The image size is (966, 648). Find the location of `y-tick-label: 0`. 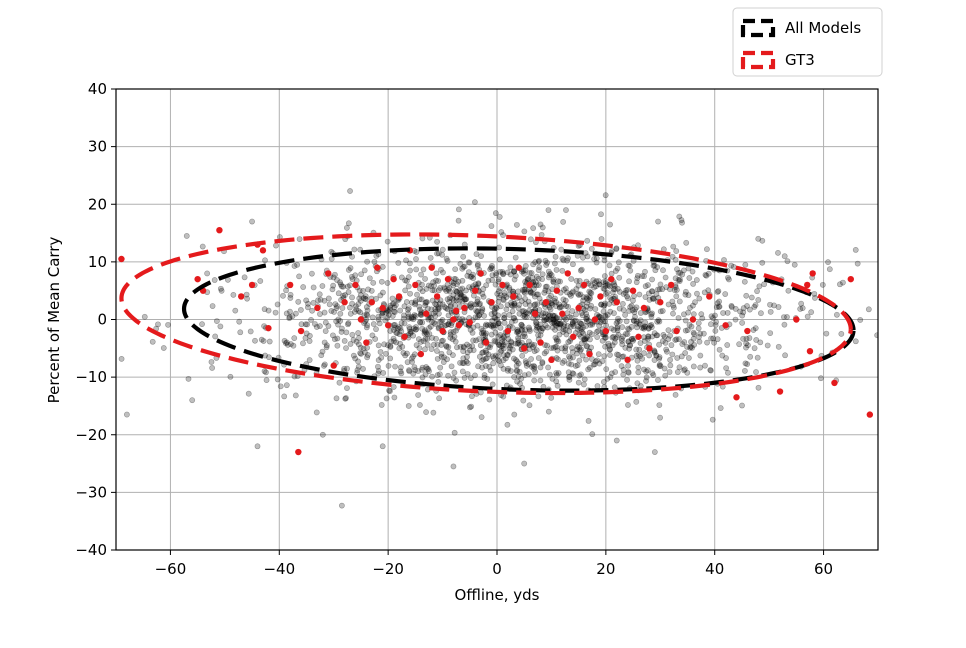

y-tick-label: 0 is located at coordinates (102, 320).